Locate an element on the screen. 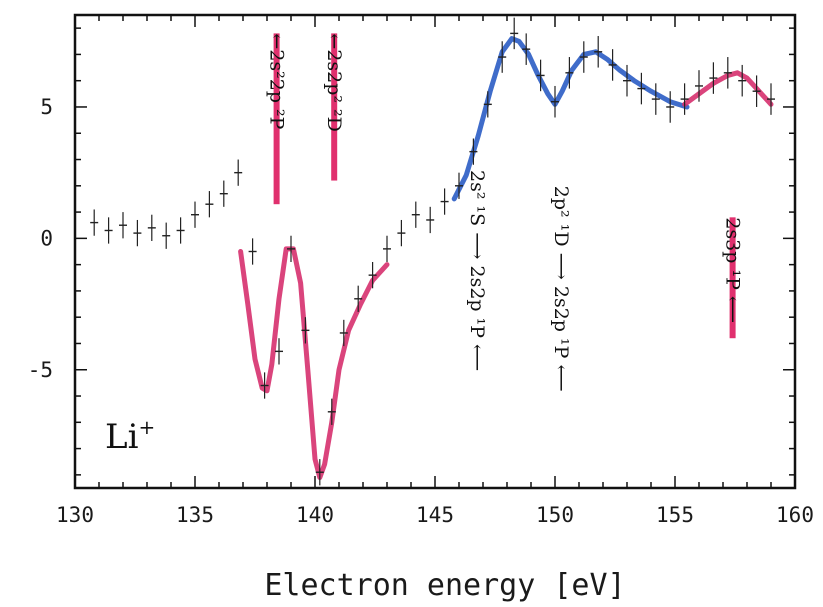 The height and width of the screenshot is (607, 823). ion-label: Li+ is located at coordinates (130, 436).